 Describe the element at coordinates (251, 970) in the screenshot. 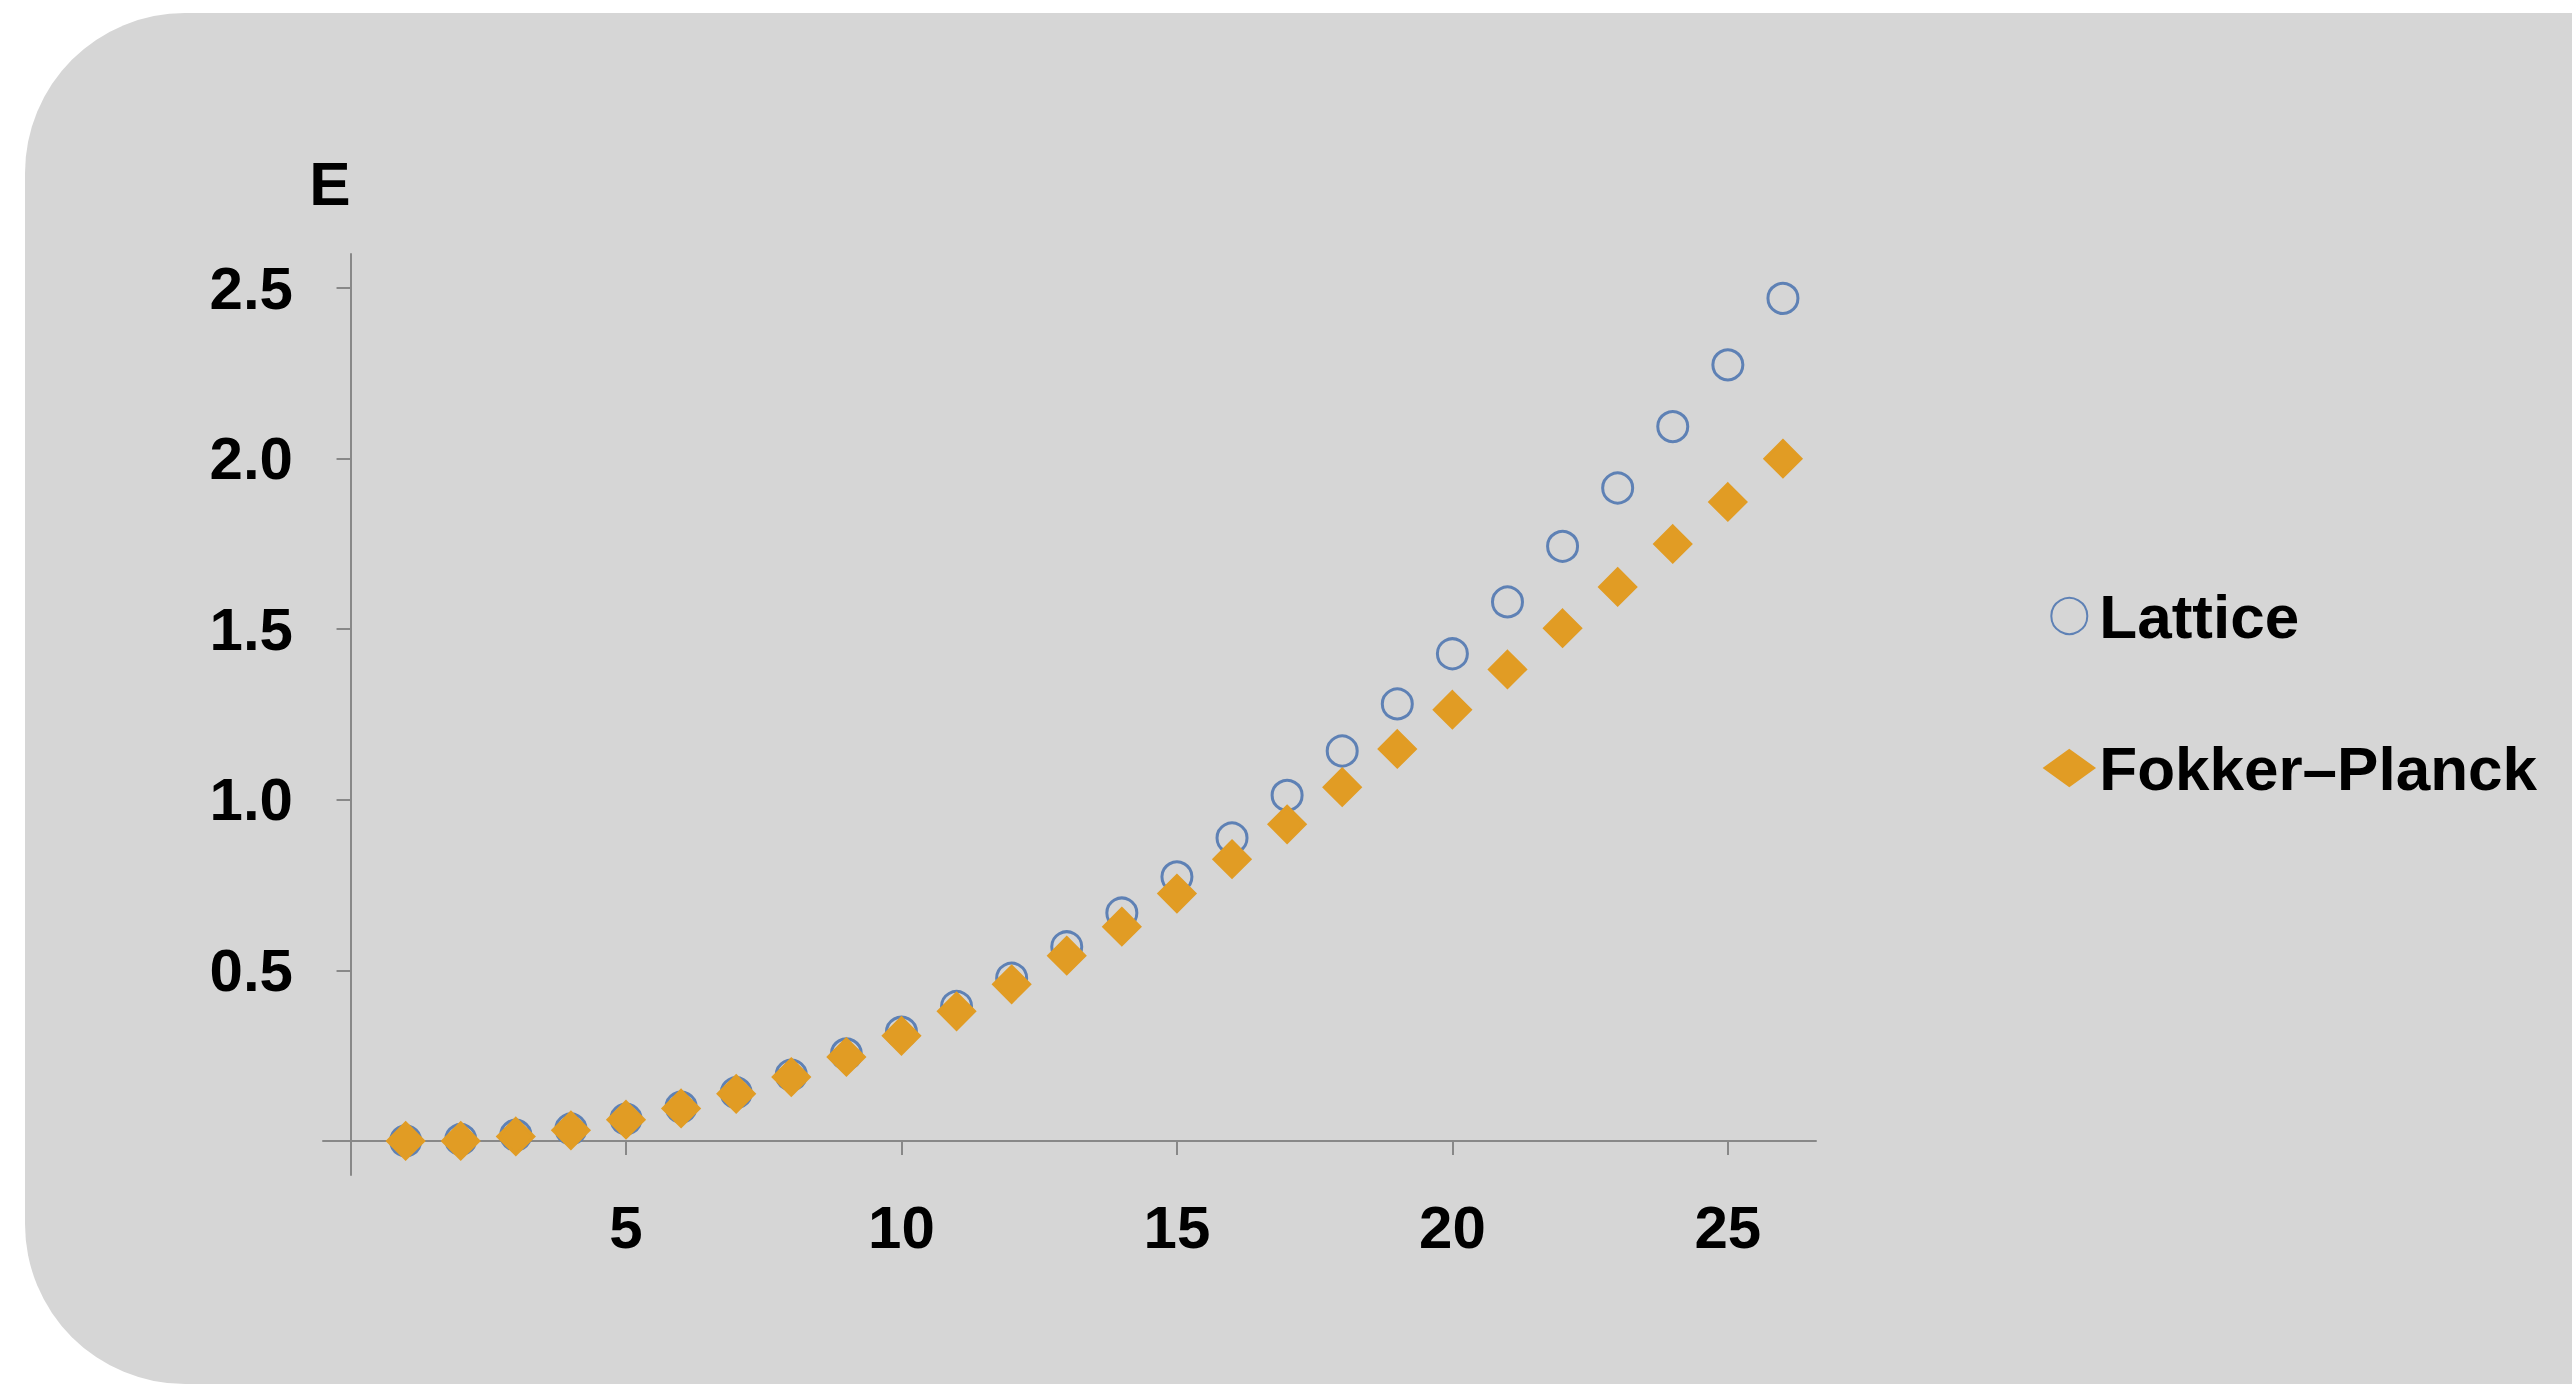

I see `y-tick-label: 0.5` at that location.